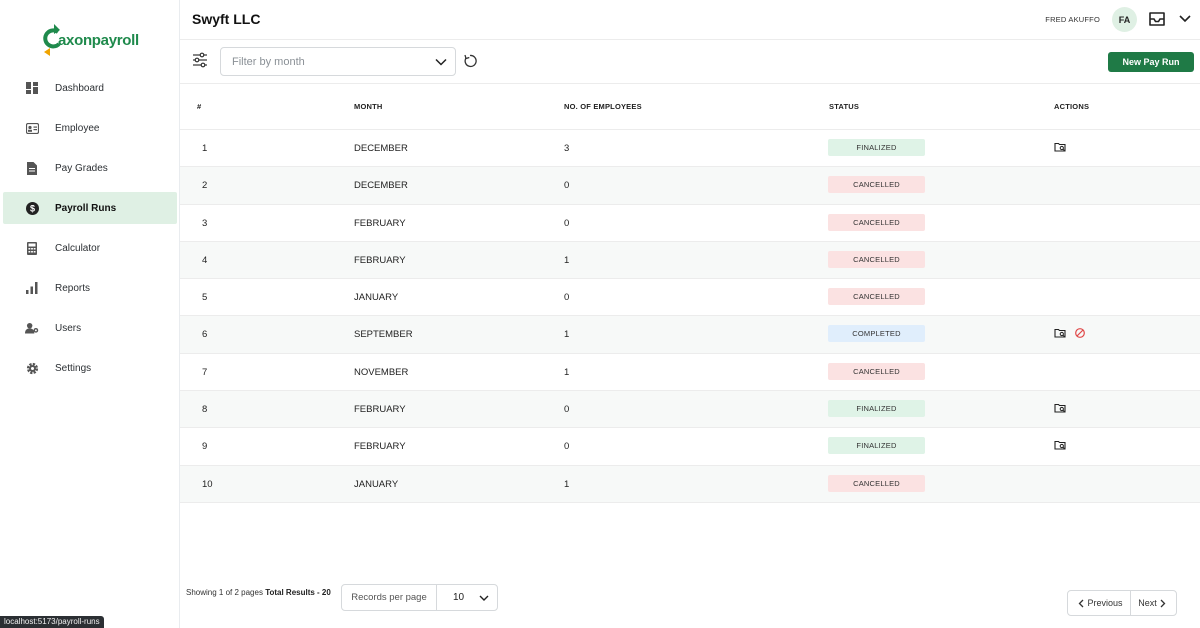 The image size is (1200, 628). What do you see at coordinates (603, 106) in the screenshot?
I see `column-header-employees: NO. OF EMPLOYEES` at bounding box center [603, 106].